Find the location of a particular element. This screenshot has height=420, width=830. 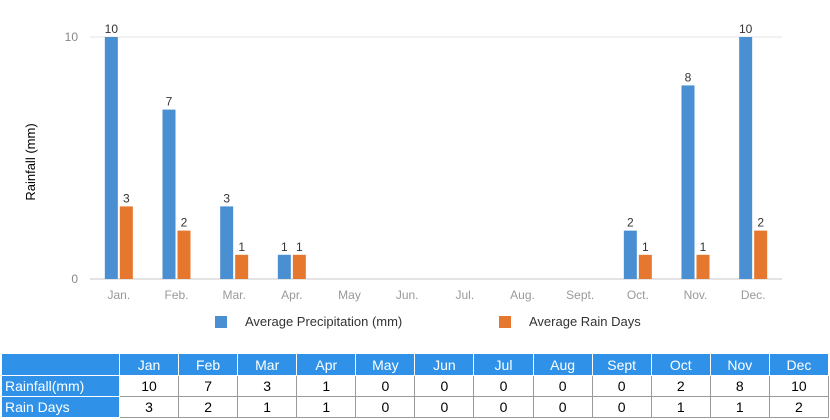

legend-item-precipitation: Average Precipitation (mm) is located at coordinates (308, 321).